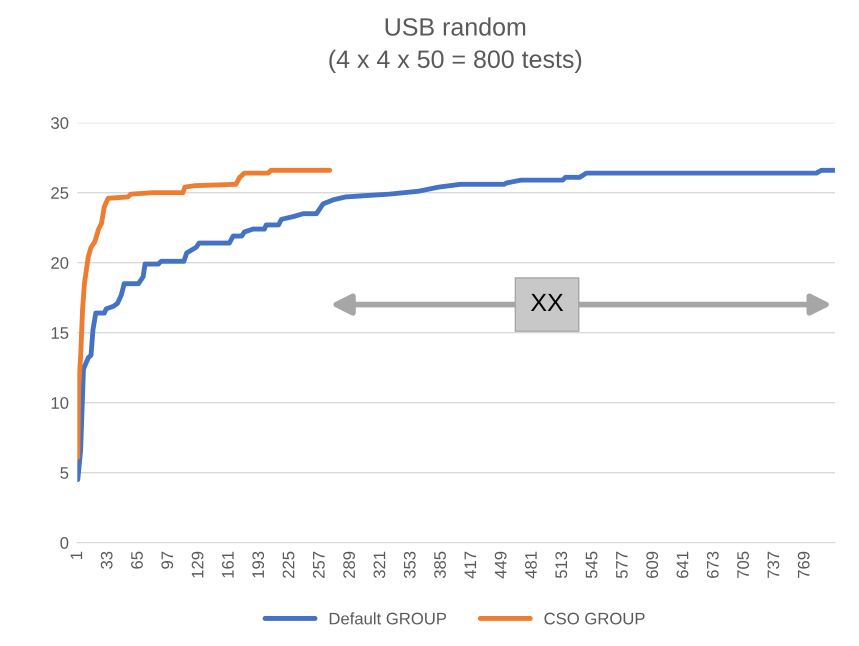 Image resolution: width=859 pixels, height=646 pixels. What do you see at coordinates (652, 565) in the screenshot?
I see `x-tick-label: 609` at bounding box center [652, 565].